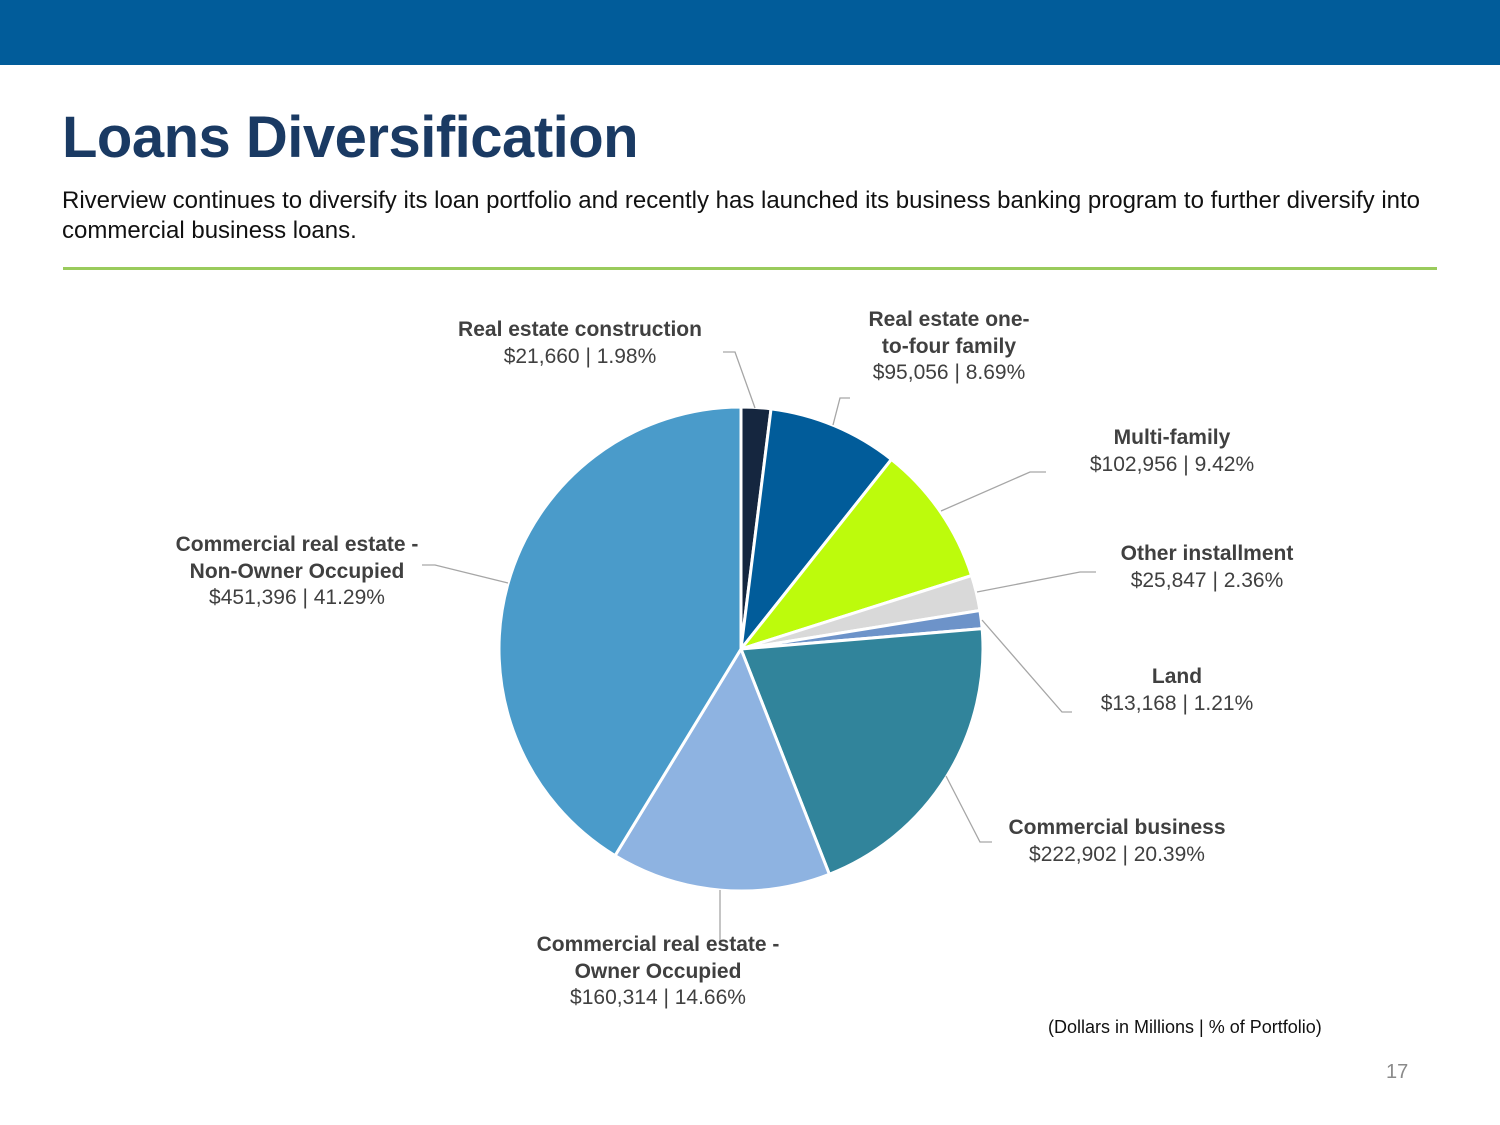 This screenshot has width=1500, height=1125. Describe the element at coordinates (750, 32) in the screenshot. I see `header-bar` at that location.